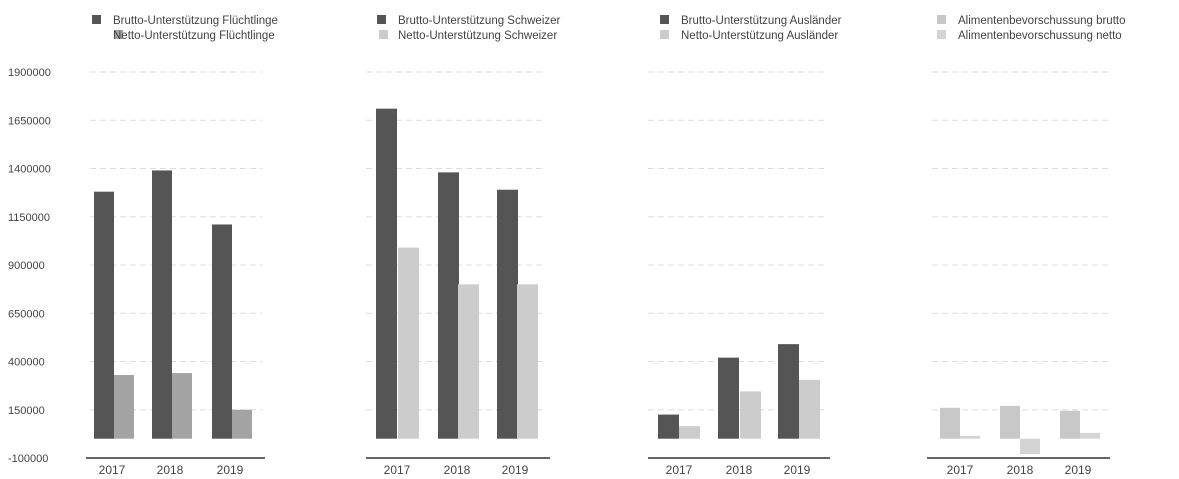 The width and height of the screenshot is (1179, 479). What do you see at coordinates (761, 21) in the screenshot?
I see `legend-label: Brutto-Unterstützung Ausländer` at bounding box center [761, 21].